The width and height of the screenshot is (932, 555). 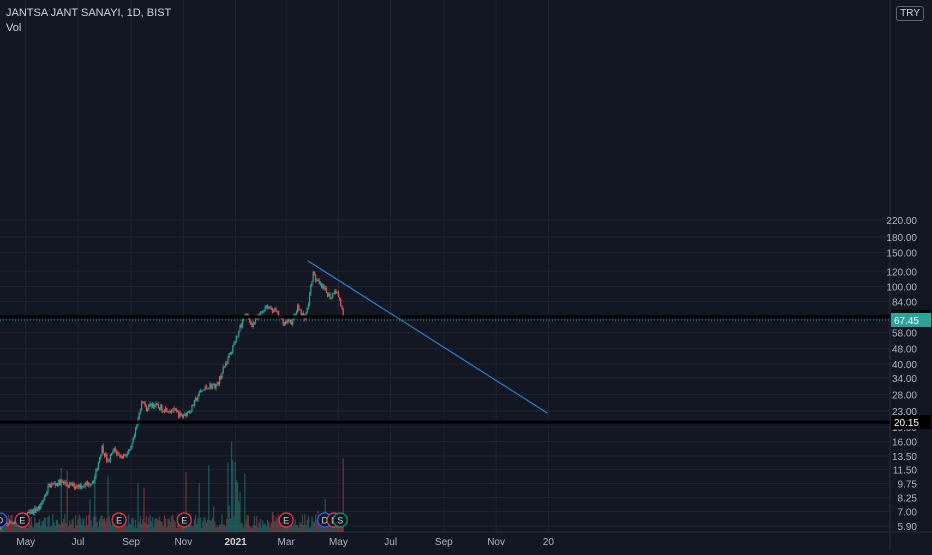 What do you see at coordinates (14, 28) in the screenshot?
I see `volume-label: Vol` at bounding box center [14, 28].